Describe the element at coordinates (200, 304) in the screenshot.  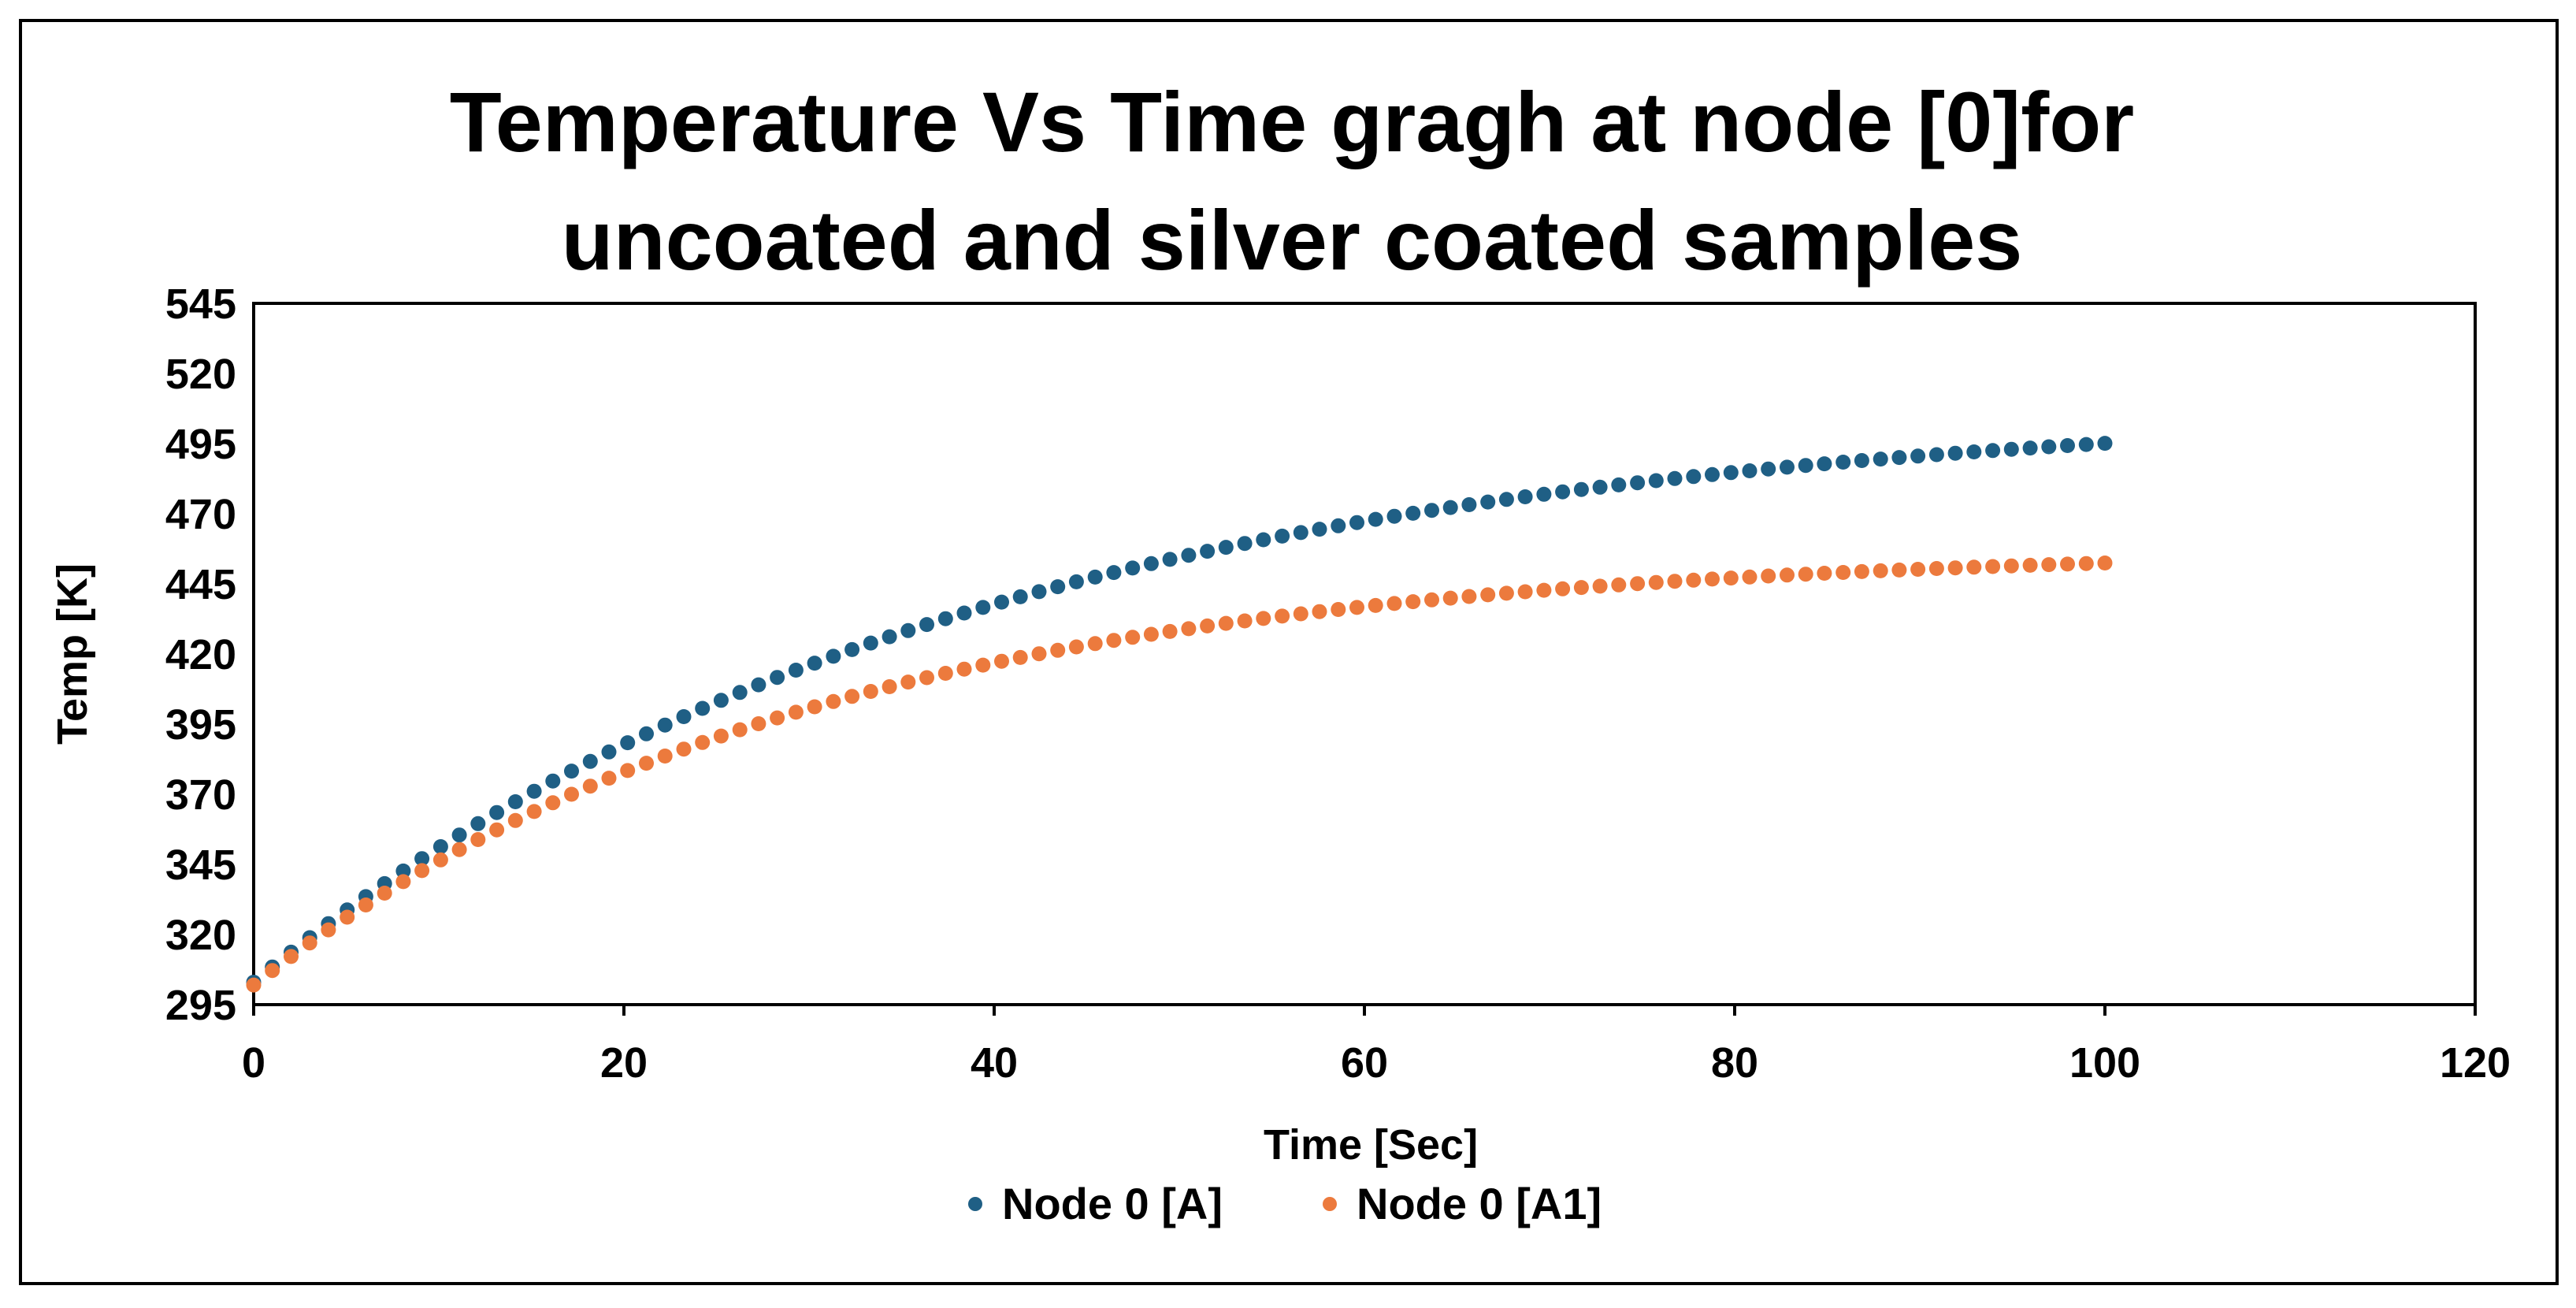
I see `y-tick-label: 545` at that location.